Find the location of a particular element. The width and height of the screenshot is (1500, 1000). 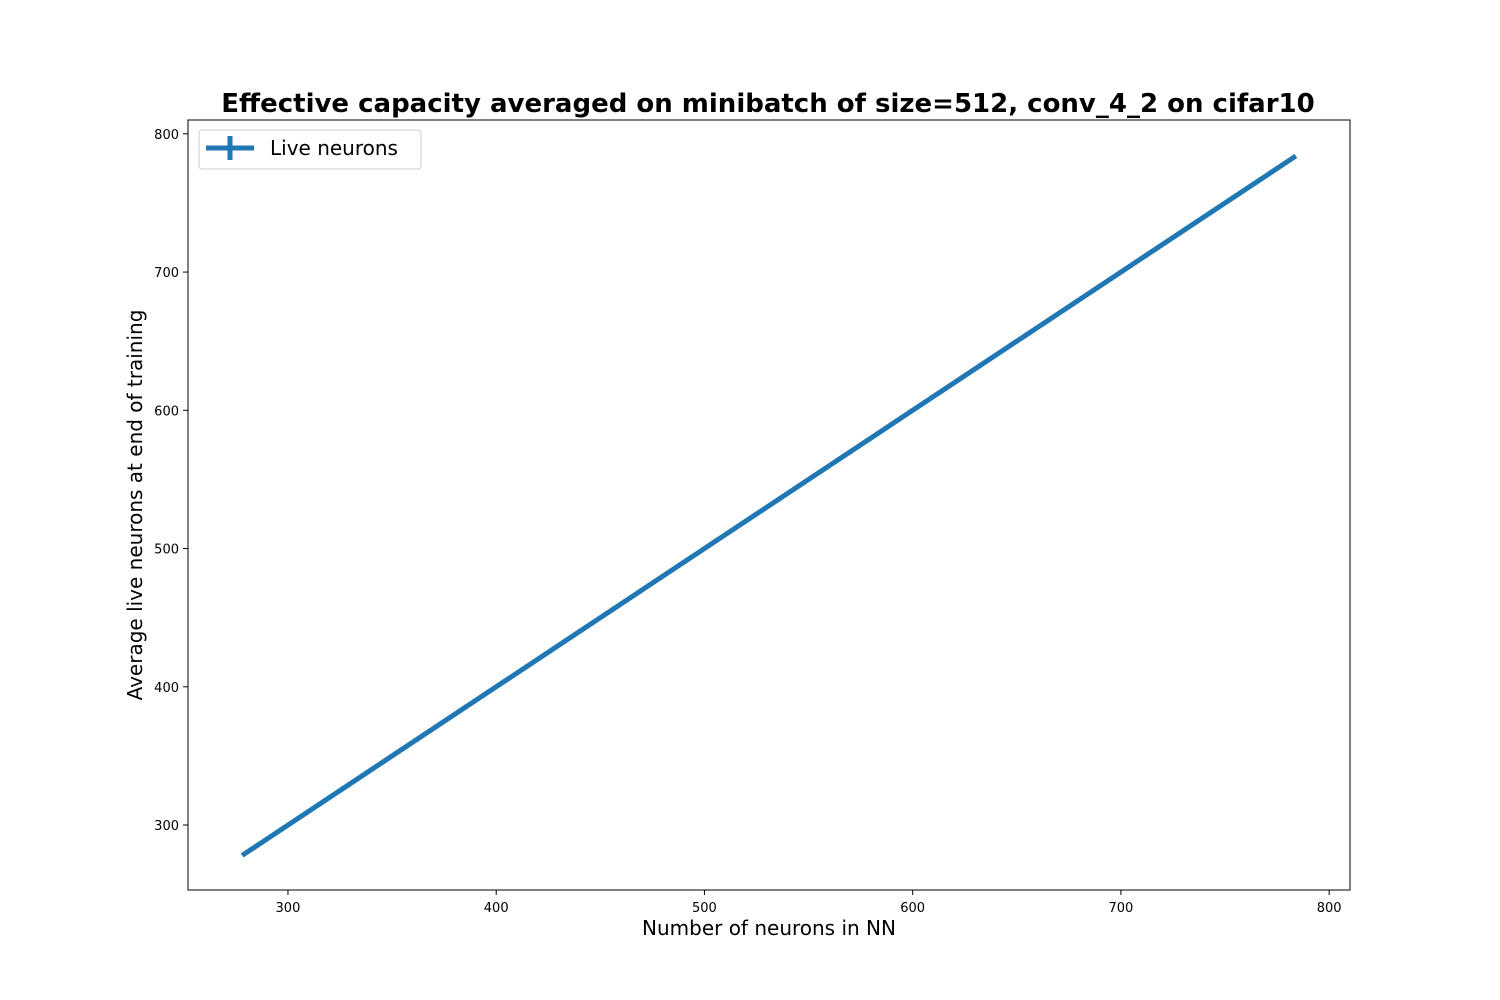

x-axis-label: Number of neurons in NN is located at coordinates (769, 928).